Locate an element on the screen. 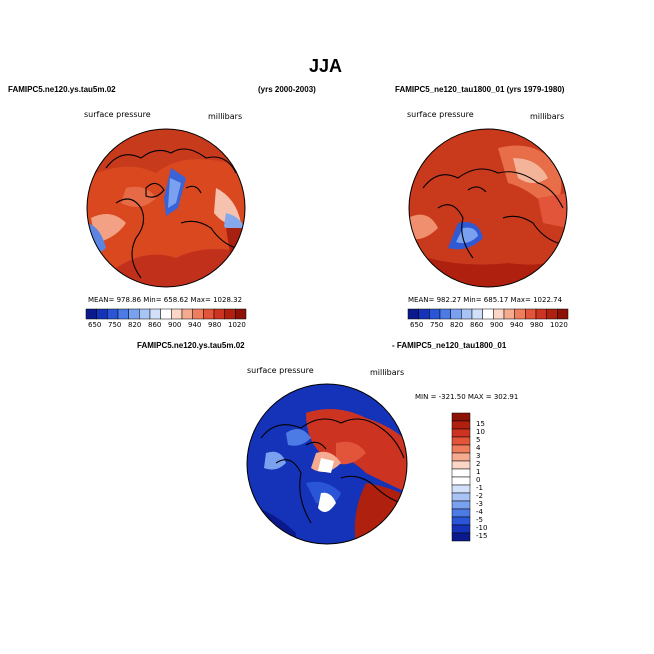 Image resolution: width=654 pixels, height=654 pixels. panel1-colorbar is located at coordinates (166, 314).